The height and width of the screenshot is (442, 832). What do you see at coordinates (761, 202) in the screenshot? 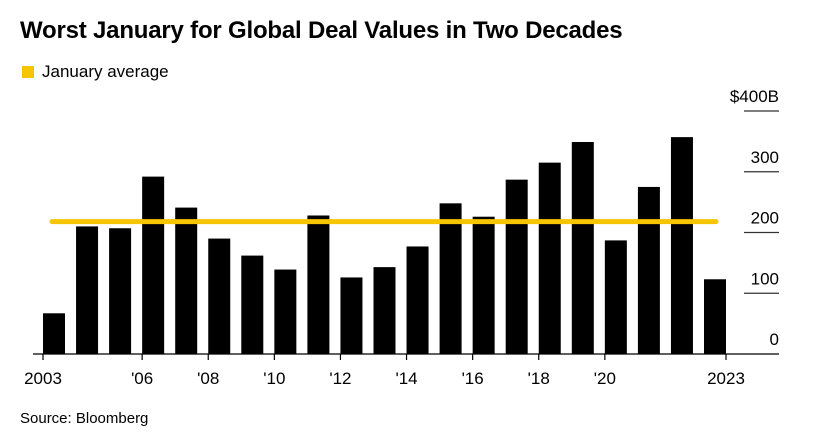
I see `gridlines` at bounding box center [761, 202].